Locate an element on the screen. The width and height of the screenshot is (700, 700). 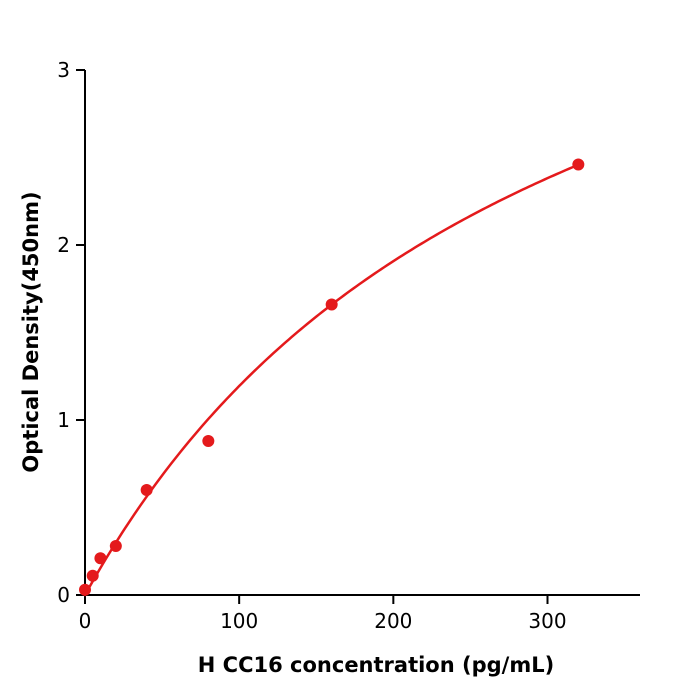
y-tick-label: 2 is located at coordinates (63, 245).